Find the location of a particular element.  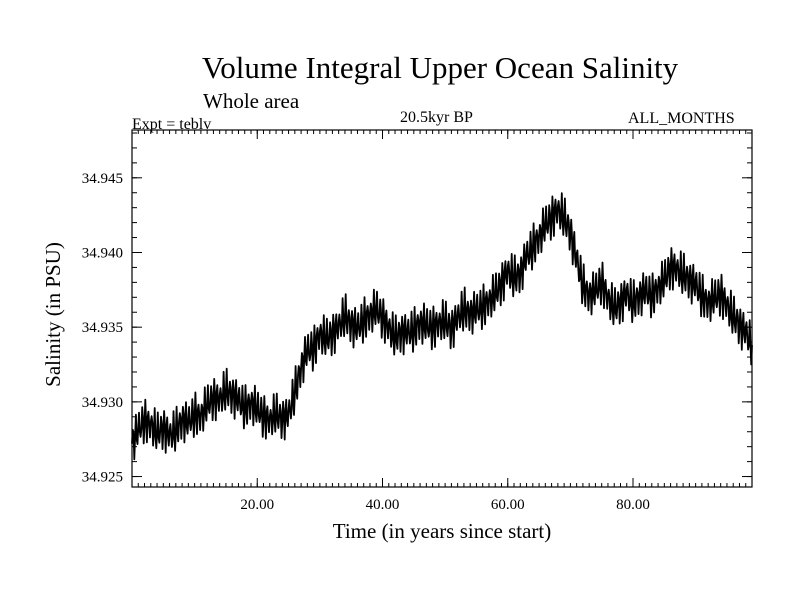

y-axis-label: Salinity (in PSU) is located at coordinates (53, 314).